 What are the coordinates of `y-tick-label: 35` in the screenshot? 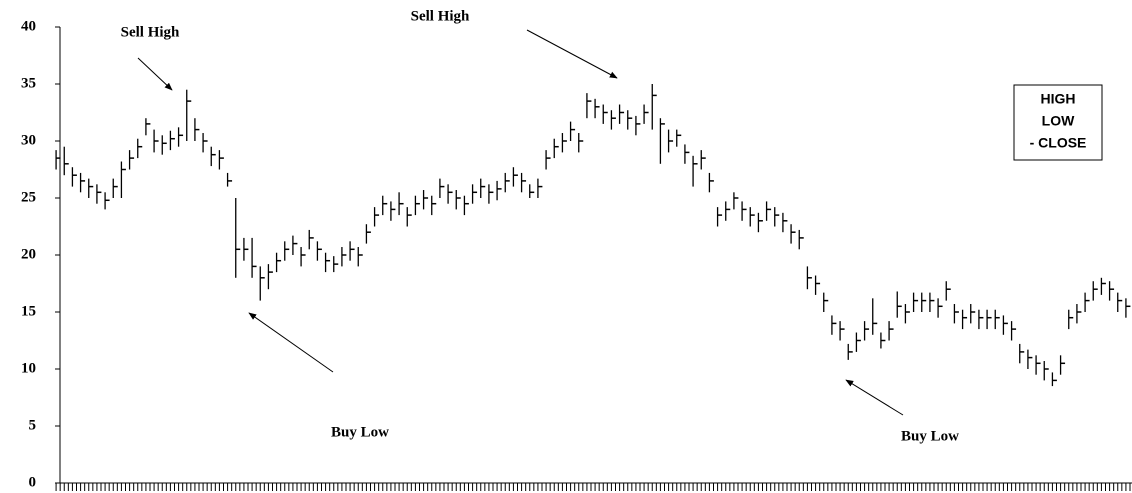 It's located at (28, 83).